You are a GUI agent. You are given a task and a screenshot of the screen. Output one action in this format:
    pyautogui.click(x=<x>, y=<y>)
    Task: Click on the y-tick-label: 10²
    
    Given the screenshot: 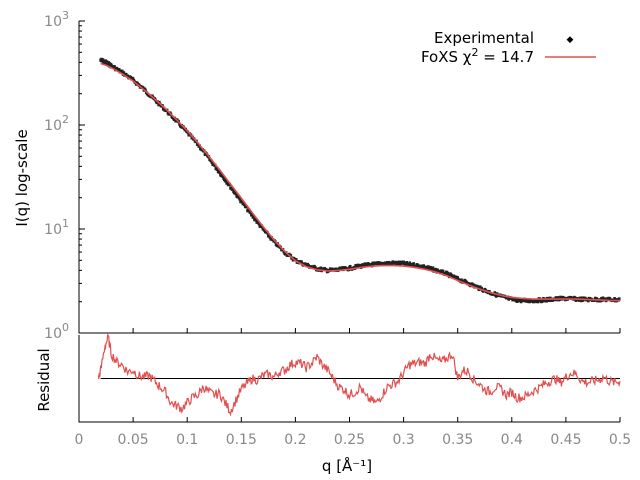 What is the action you would take?
    pyautogui.click(x=56, y=123)
    